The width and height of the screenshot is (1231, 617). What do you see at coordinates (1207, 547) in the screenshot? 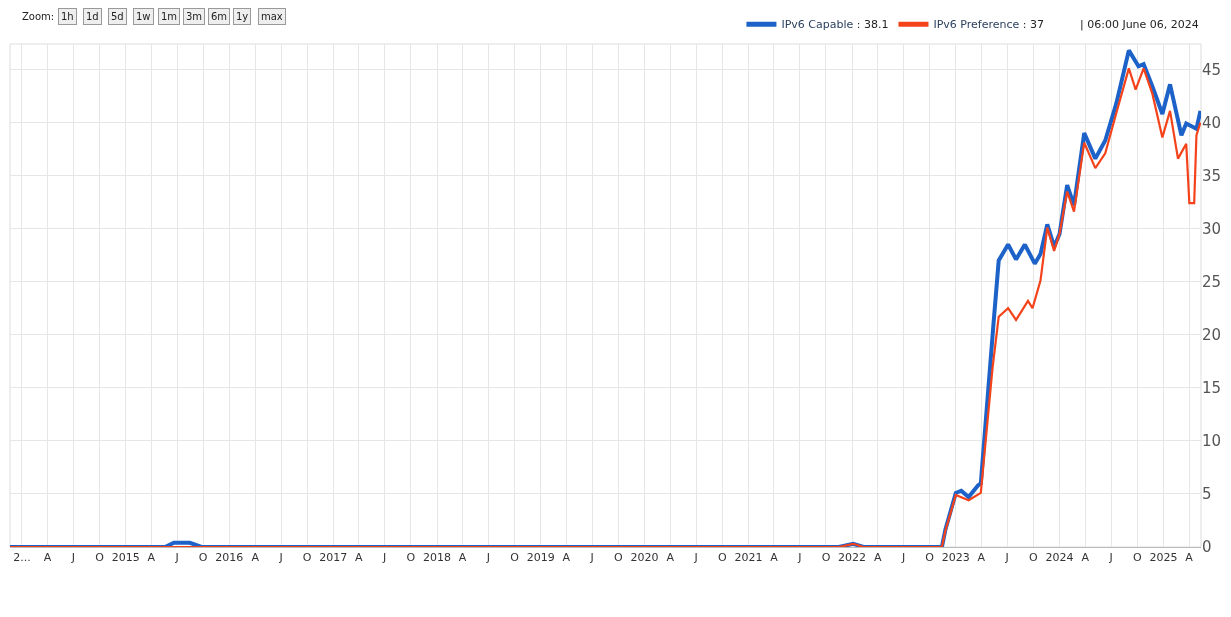
I see `y-tick-label: 0` at bounding box center [1207, 547].